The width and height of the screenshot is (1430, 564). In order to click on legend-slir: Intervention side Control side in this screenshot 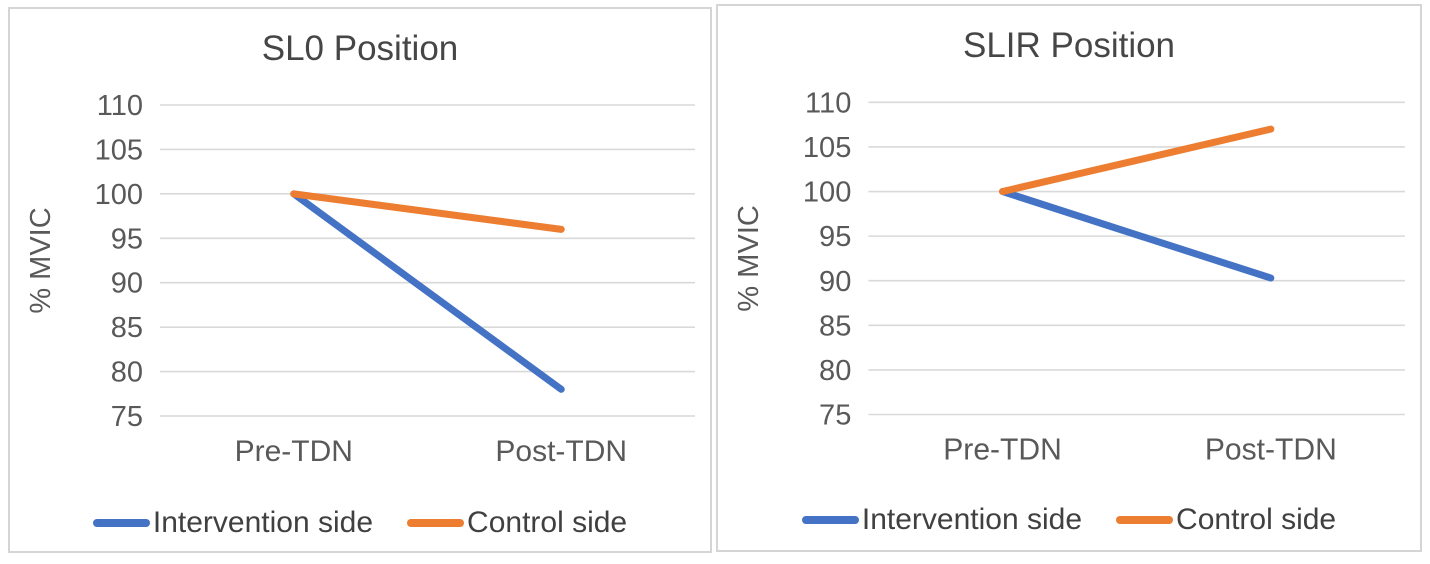, I will do `click(1069, 520)`.